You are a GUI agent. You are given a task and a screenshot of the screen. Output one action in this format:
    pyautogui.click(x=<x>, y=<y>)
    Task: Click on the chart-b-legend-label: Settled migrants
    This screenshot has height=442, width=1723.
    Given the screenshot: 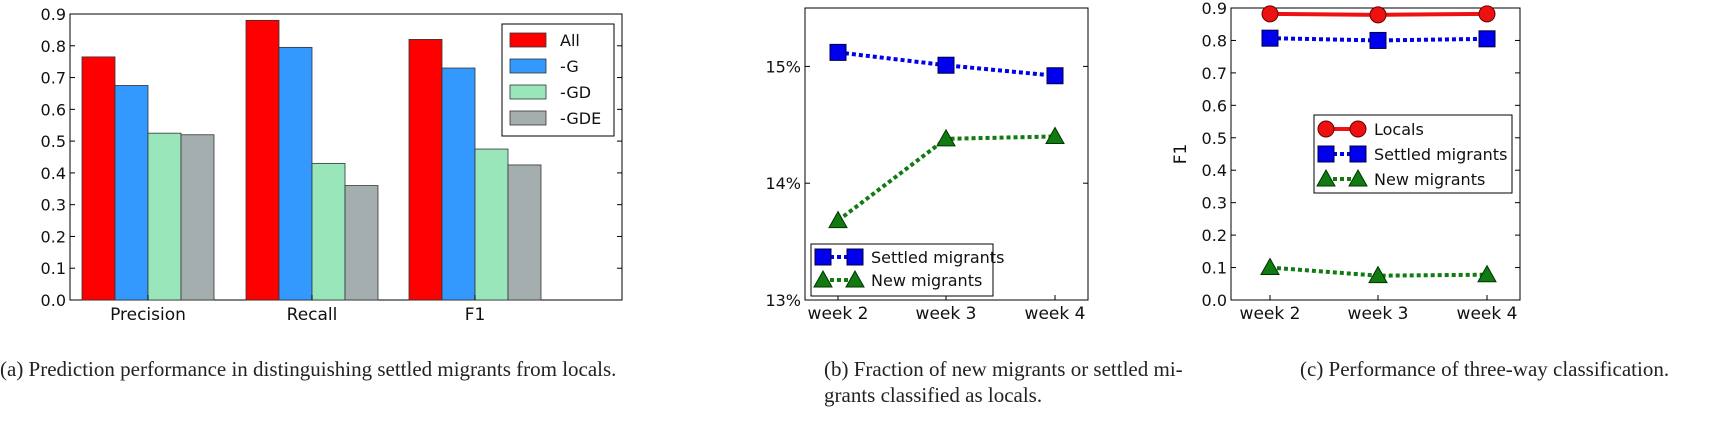 What is the action you would take?
    pyautogui.click(x=937, y=257)
    